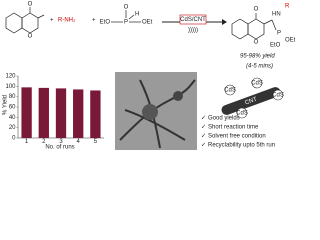  What do you see at coordinates (61, 142) in the screenshot?
I see `x-tick-label: 3` at bounding box center [61, 142].